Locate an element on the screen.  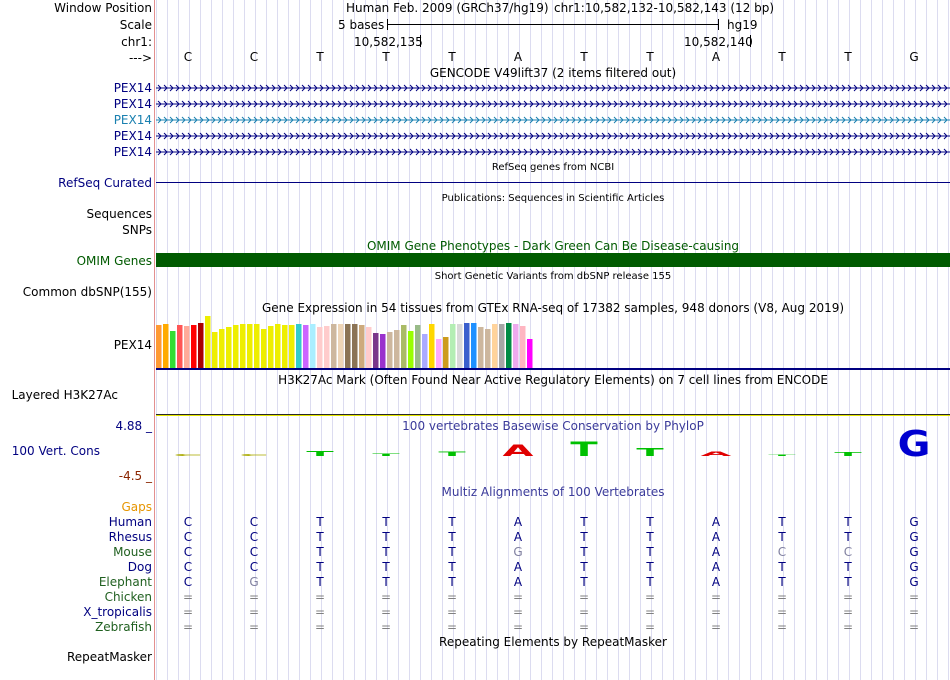
species-label: X_tropicalis is located at coordinates (117, 612).